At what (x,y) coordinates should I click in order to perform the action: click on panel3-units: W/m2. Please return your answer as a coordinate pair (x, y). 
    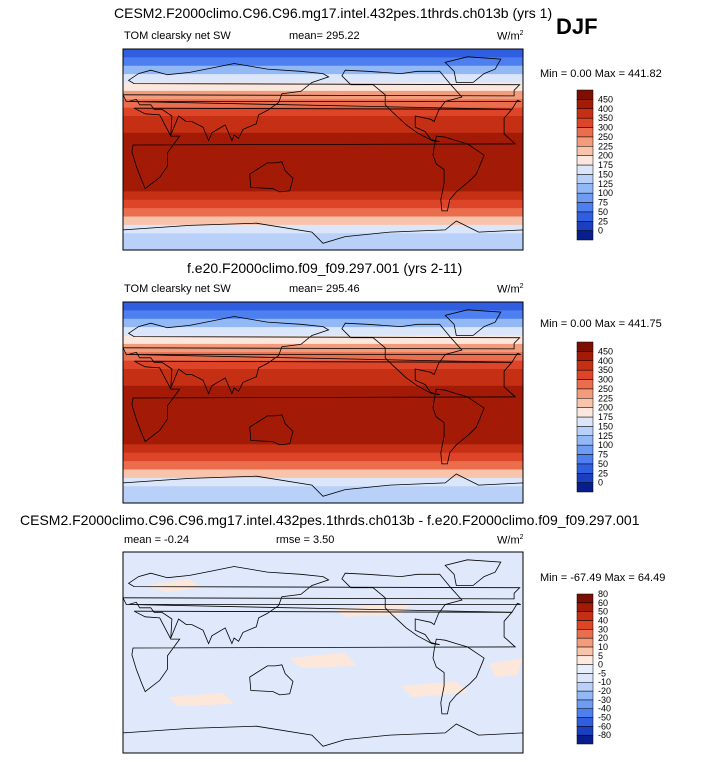
    Looking at the image, I should click on (510, 540).